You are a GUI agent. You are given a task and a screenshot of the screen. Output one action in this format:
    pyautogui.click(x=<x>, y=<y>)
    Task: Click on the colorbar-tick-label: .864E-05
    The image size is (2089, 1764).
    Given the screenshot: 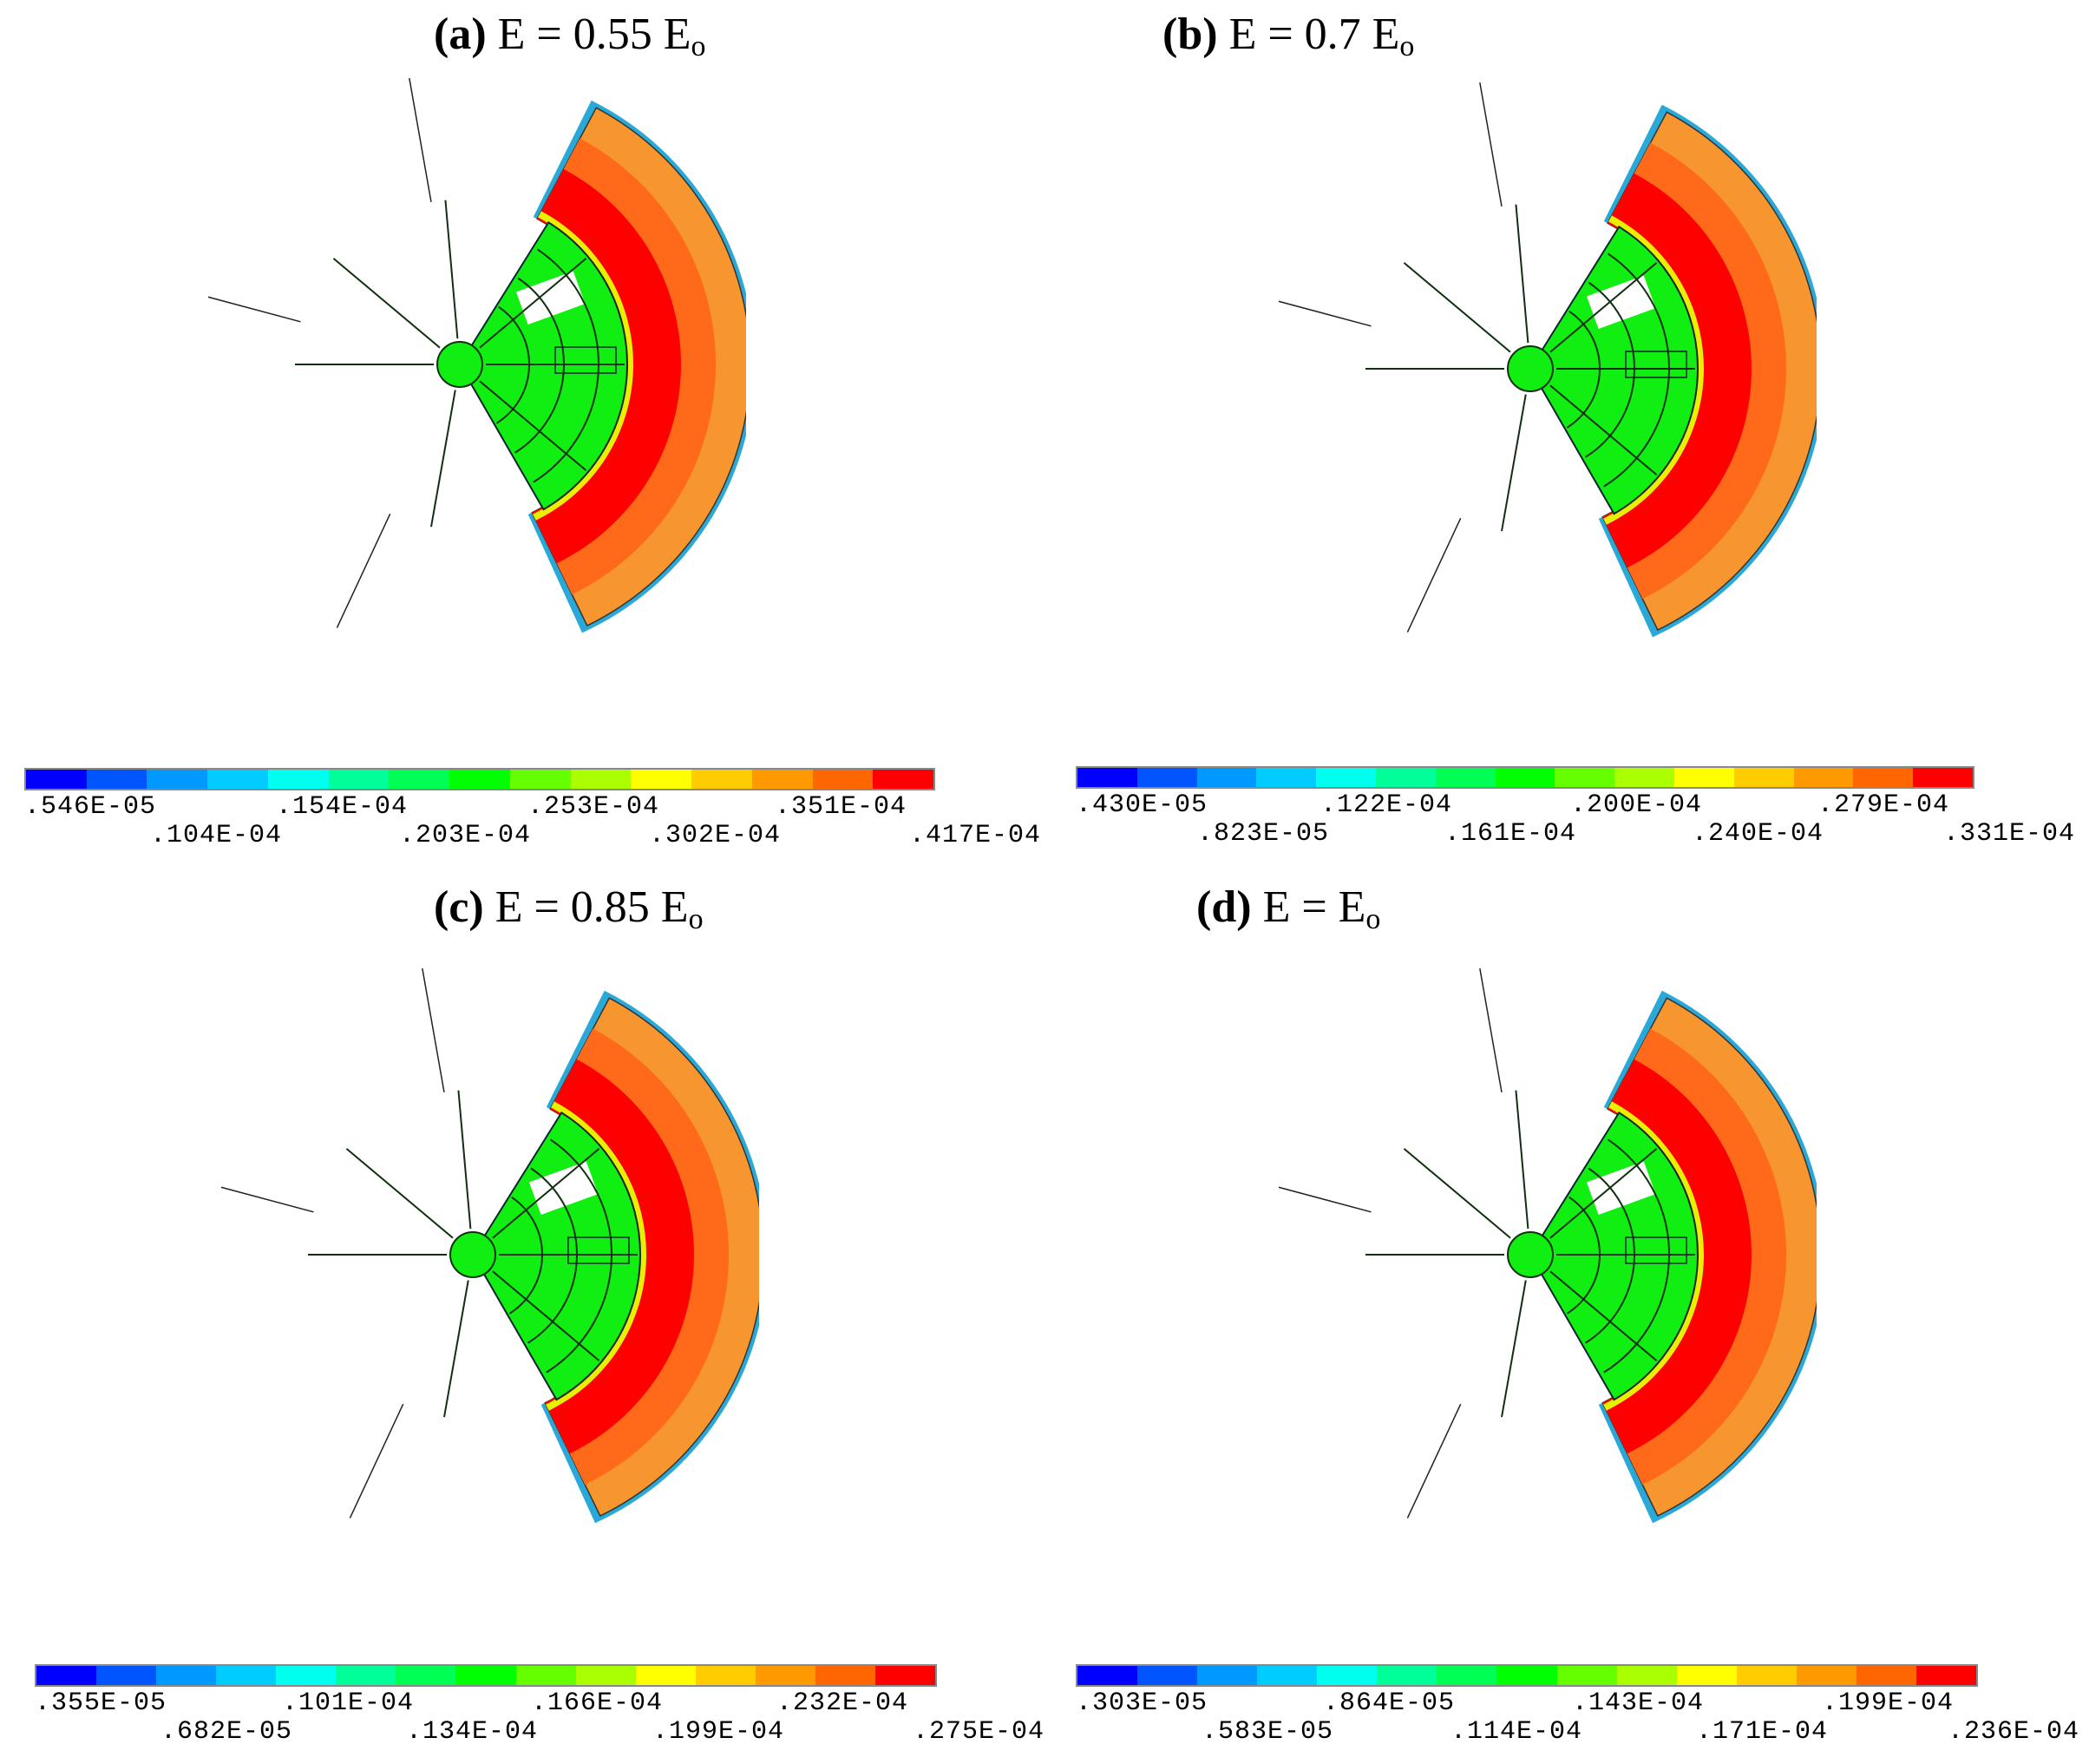 What is the action you would take?
    pyautogui.click(x=1389, y=1703)
    